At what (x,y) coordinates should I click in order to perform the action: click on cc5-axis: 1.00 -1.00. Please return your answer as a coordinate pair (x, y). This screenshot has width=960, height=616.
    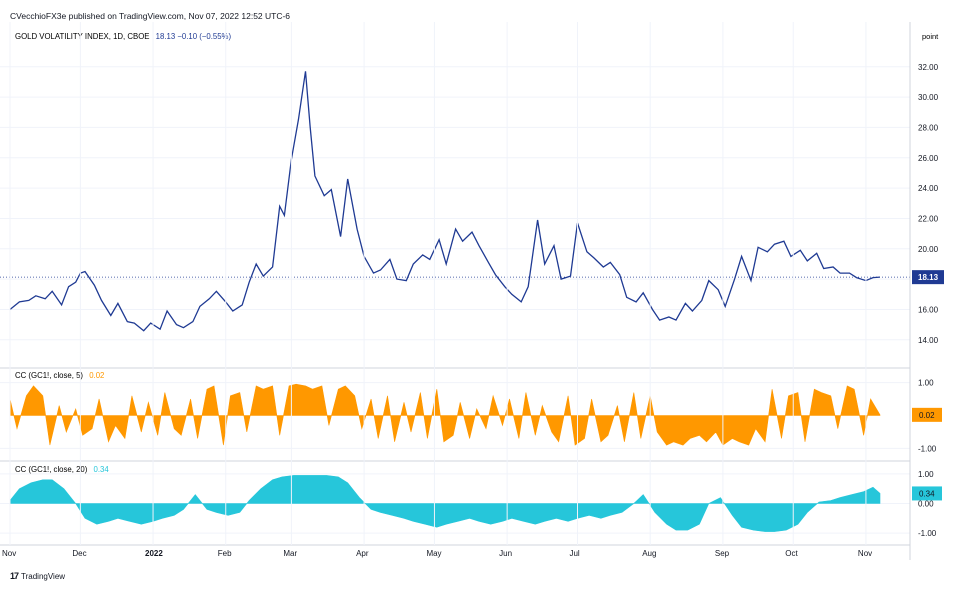
    Looking at the image, I should click on (927, 416).